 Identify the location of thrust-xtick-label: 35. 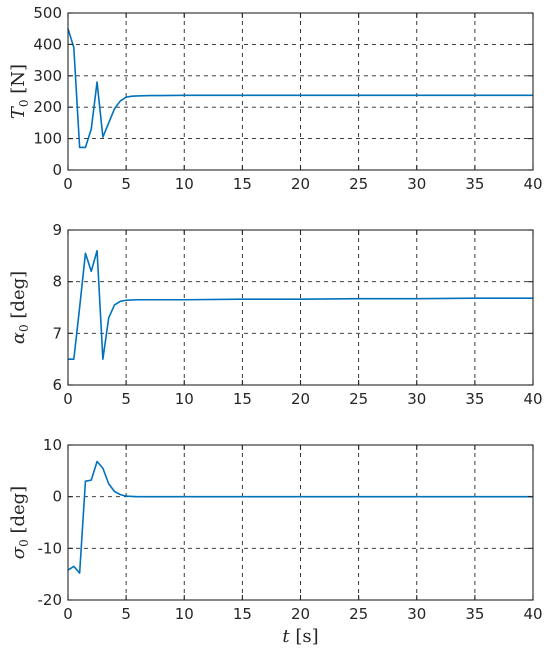
(474, 184).